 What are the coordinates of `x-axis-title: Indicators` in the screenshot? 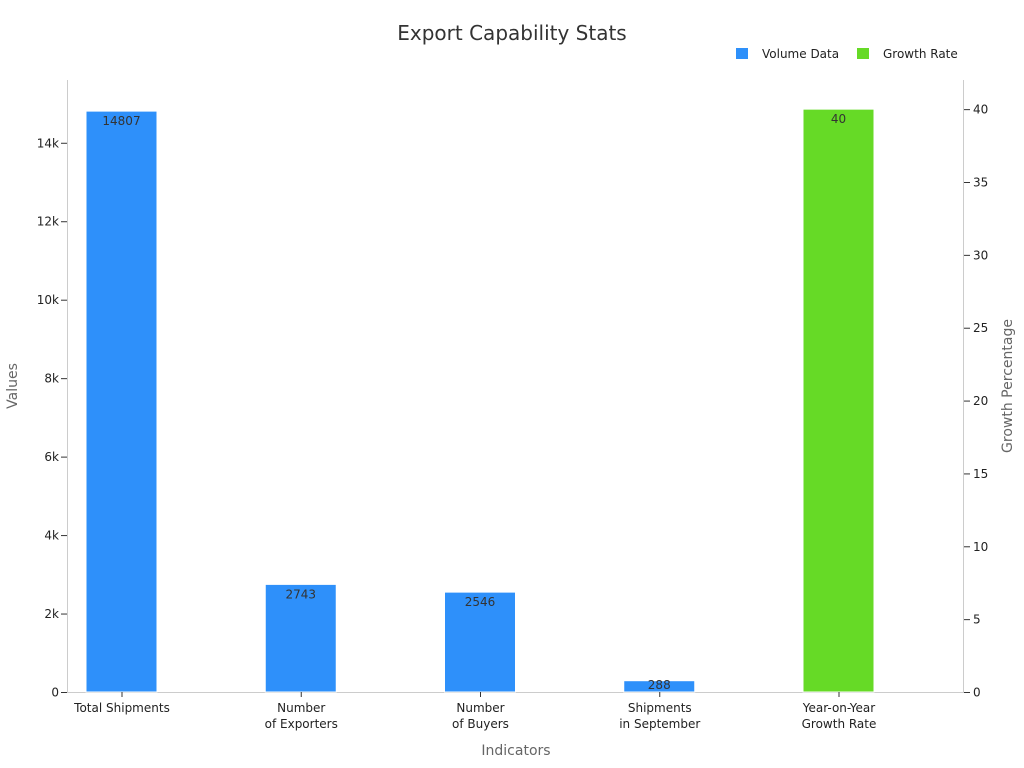 It's located at (515, 751).